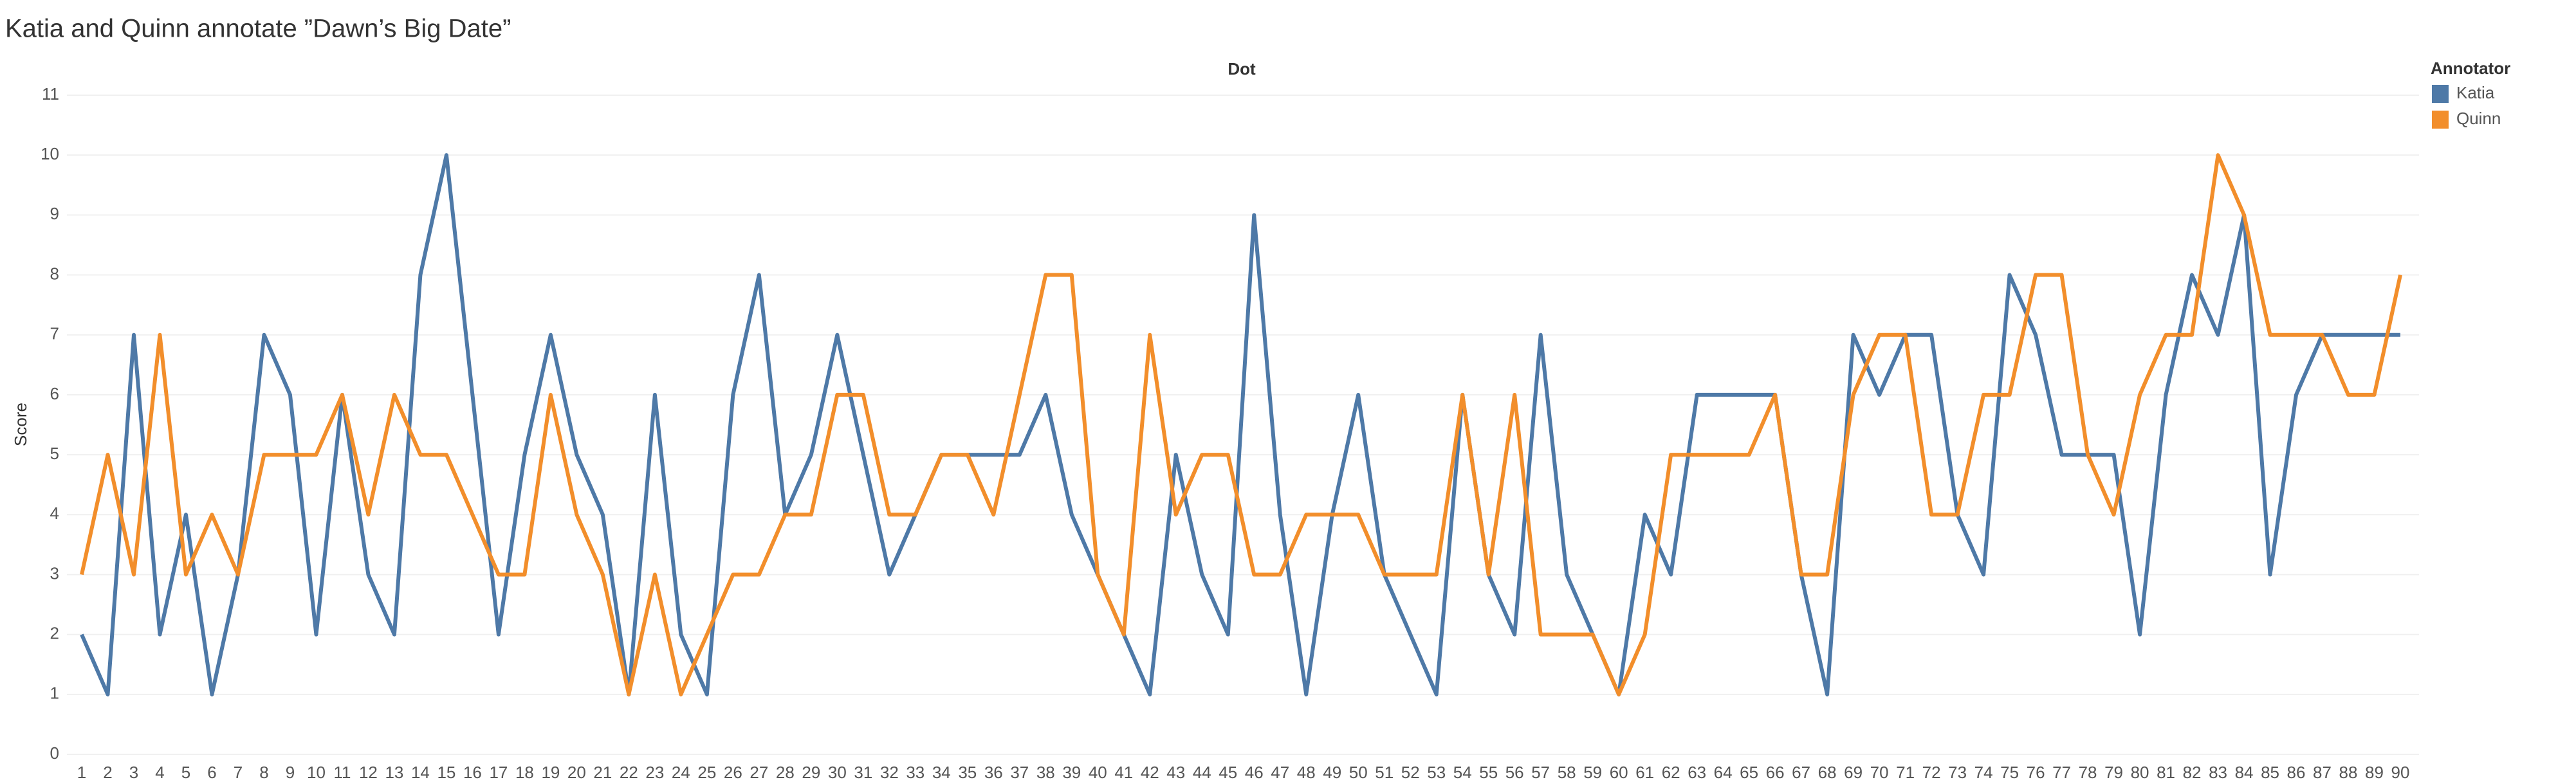  Describe the element at coordinates (993, 772) in the screenshot. I see `x-tick-label: 36` at that location.